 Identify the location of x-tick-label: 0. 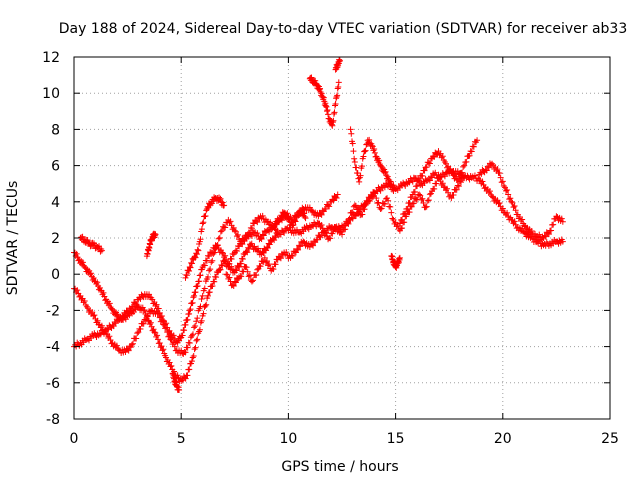
(74, 439).